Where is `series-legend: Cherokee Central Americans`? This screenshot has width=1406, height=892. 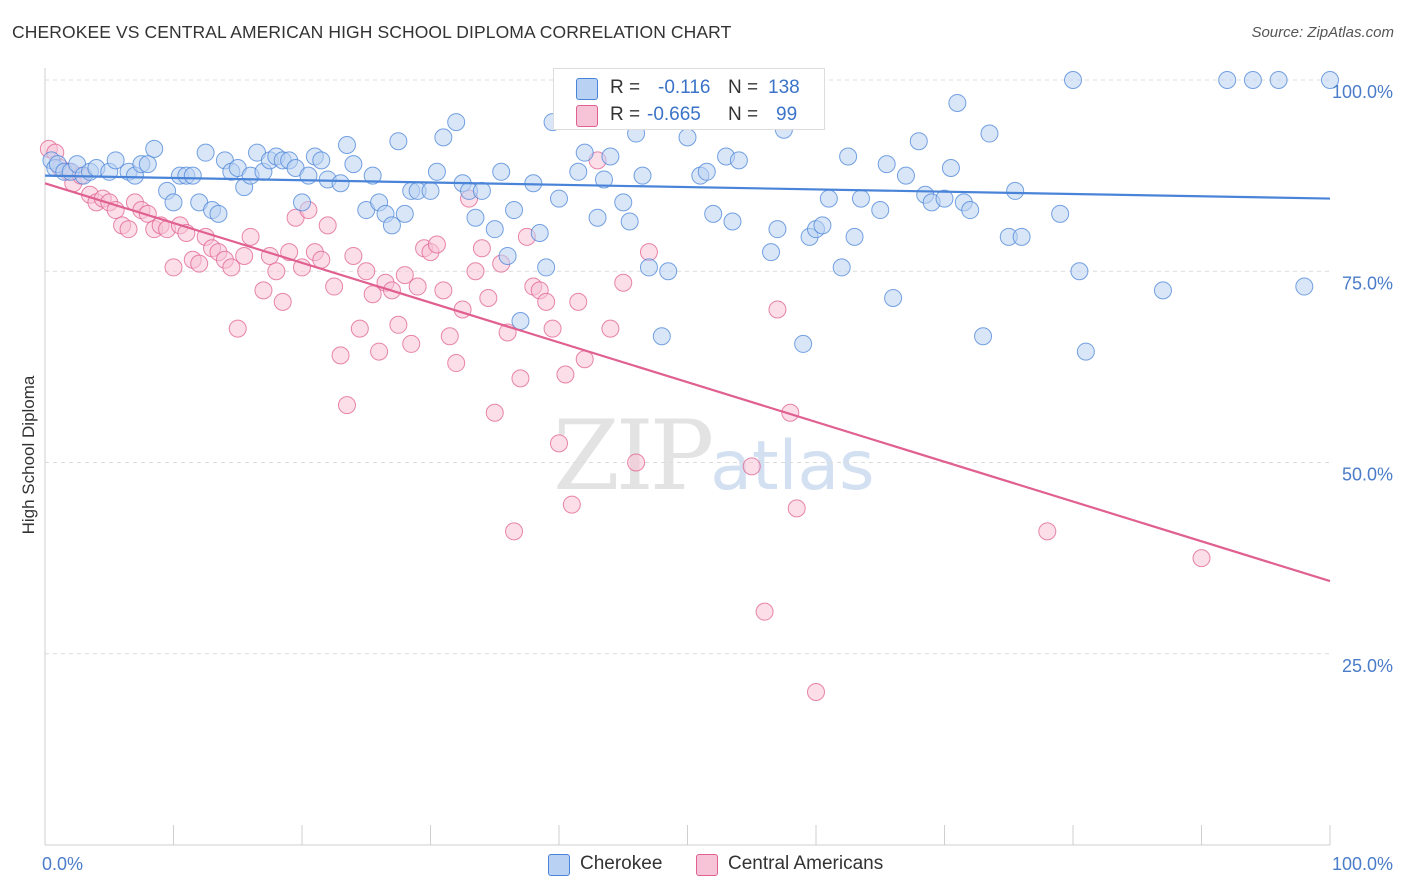 series-legend: Cherokee Central Americans is located at coordinates (703, 865).